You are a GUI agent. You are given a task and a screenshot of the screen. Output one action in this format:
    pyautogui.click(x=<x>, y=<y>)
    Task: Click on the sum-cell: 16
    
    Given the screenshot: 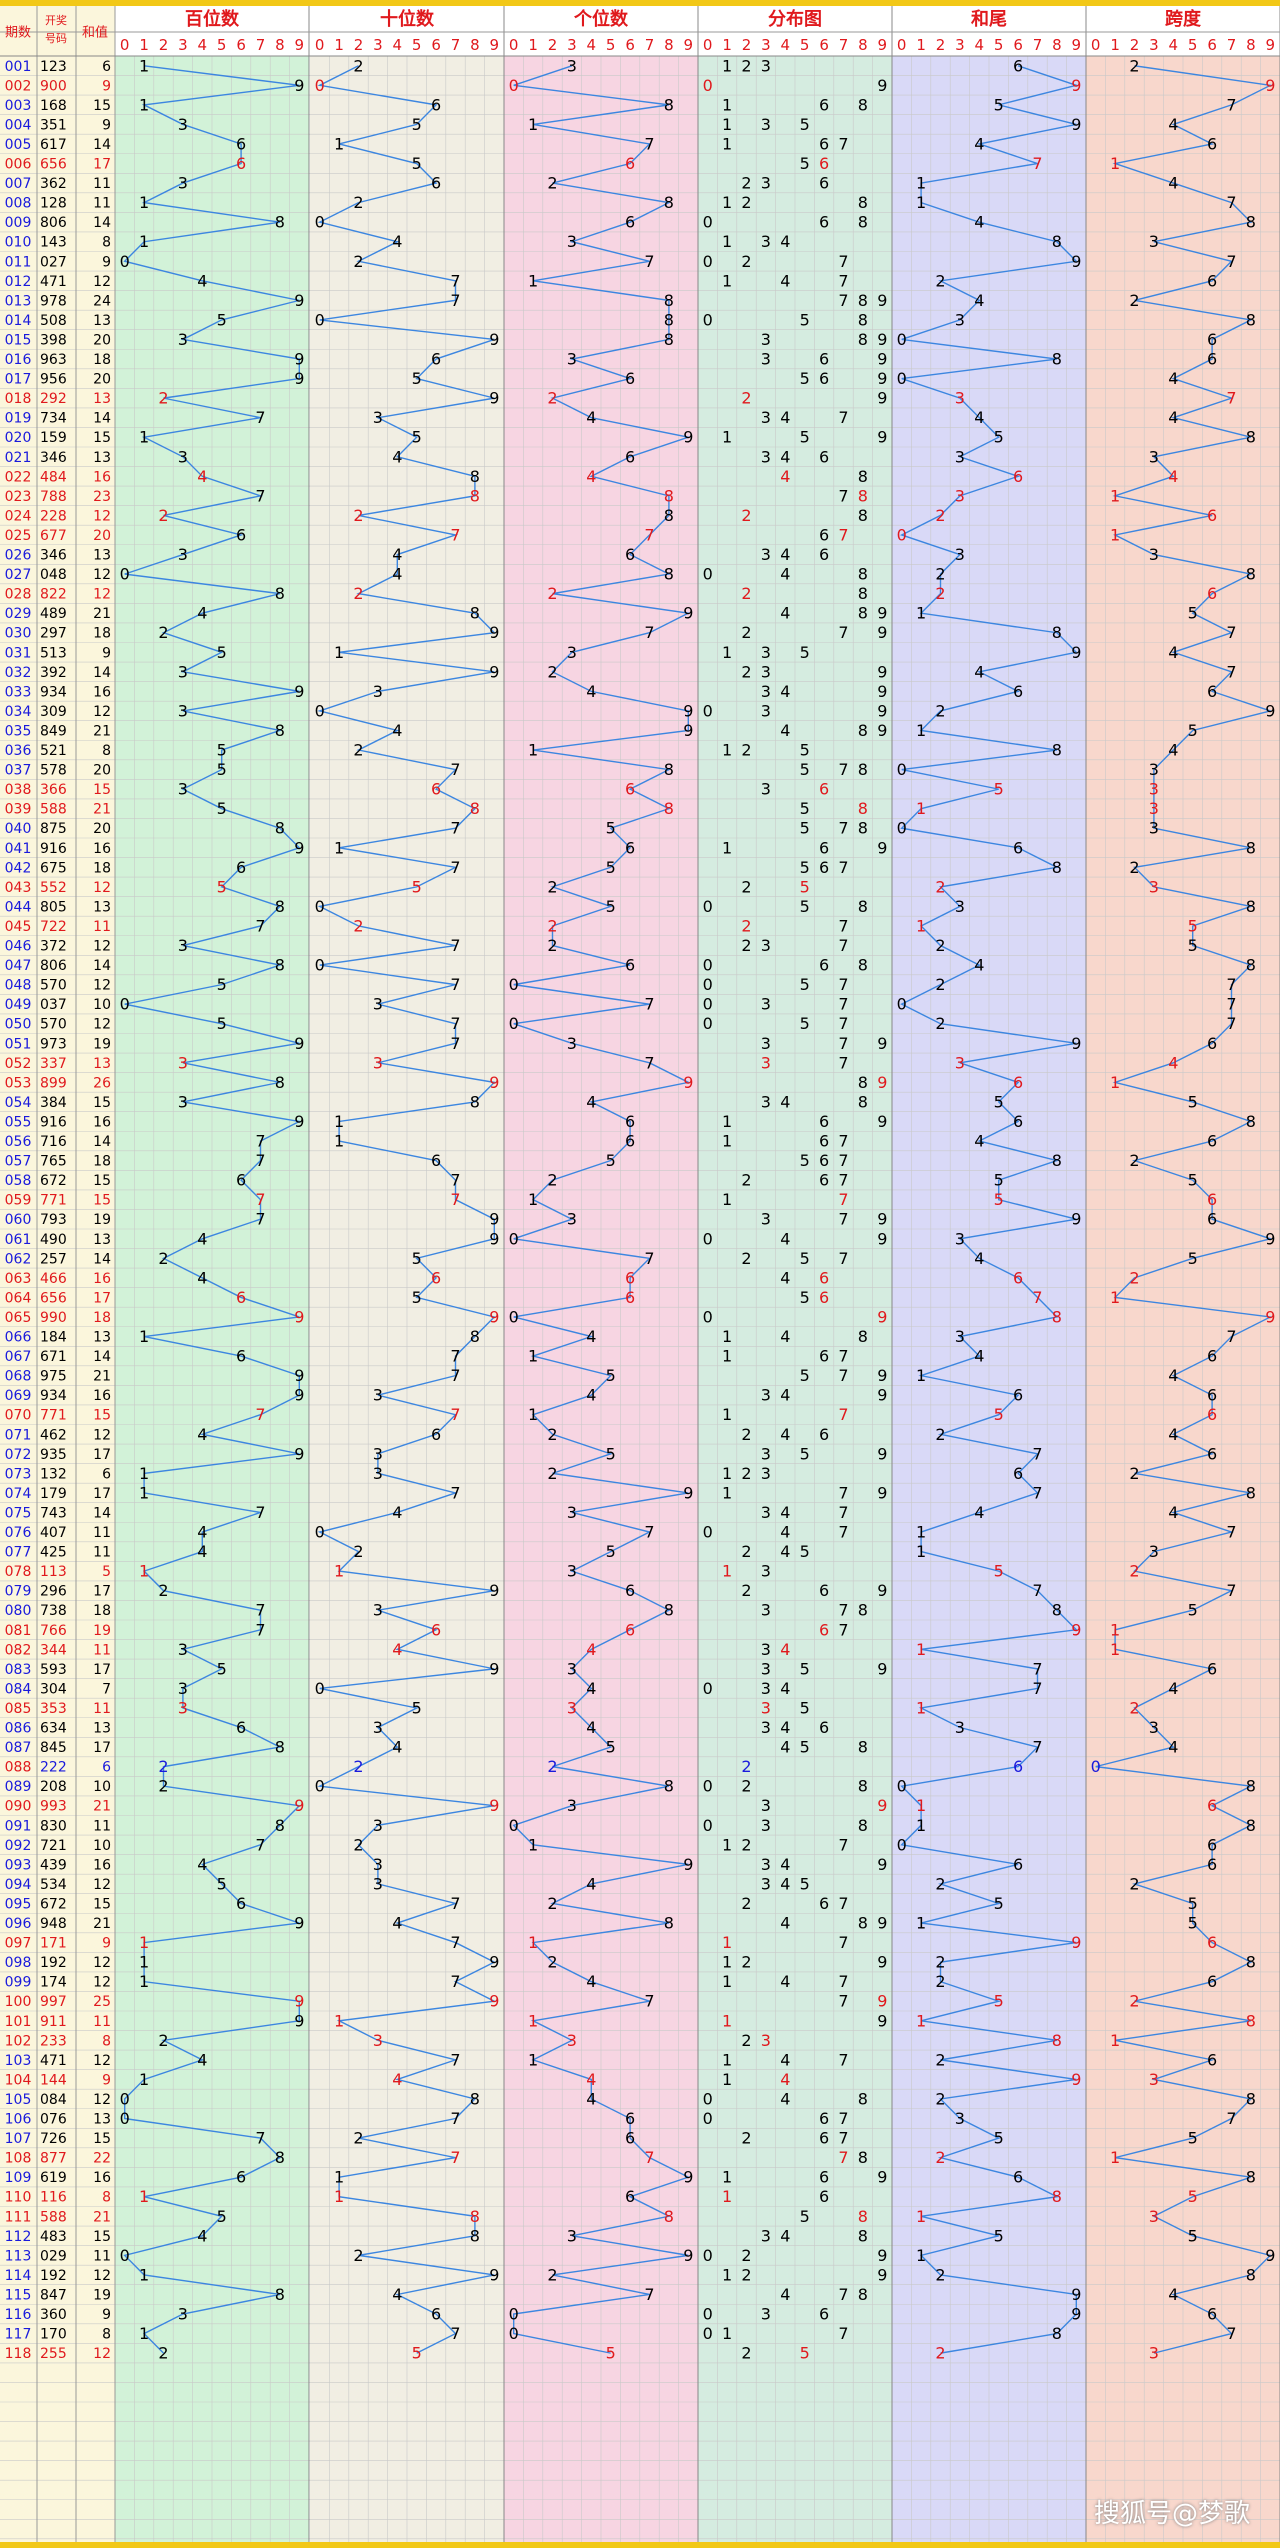 What is the action you would take?
    pyautogui.click(x=102, y=1865)
    